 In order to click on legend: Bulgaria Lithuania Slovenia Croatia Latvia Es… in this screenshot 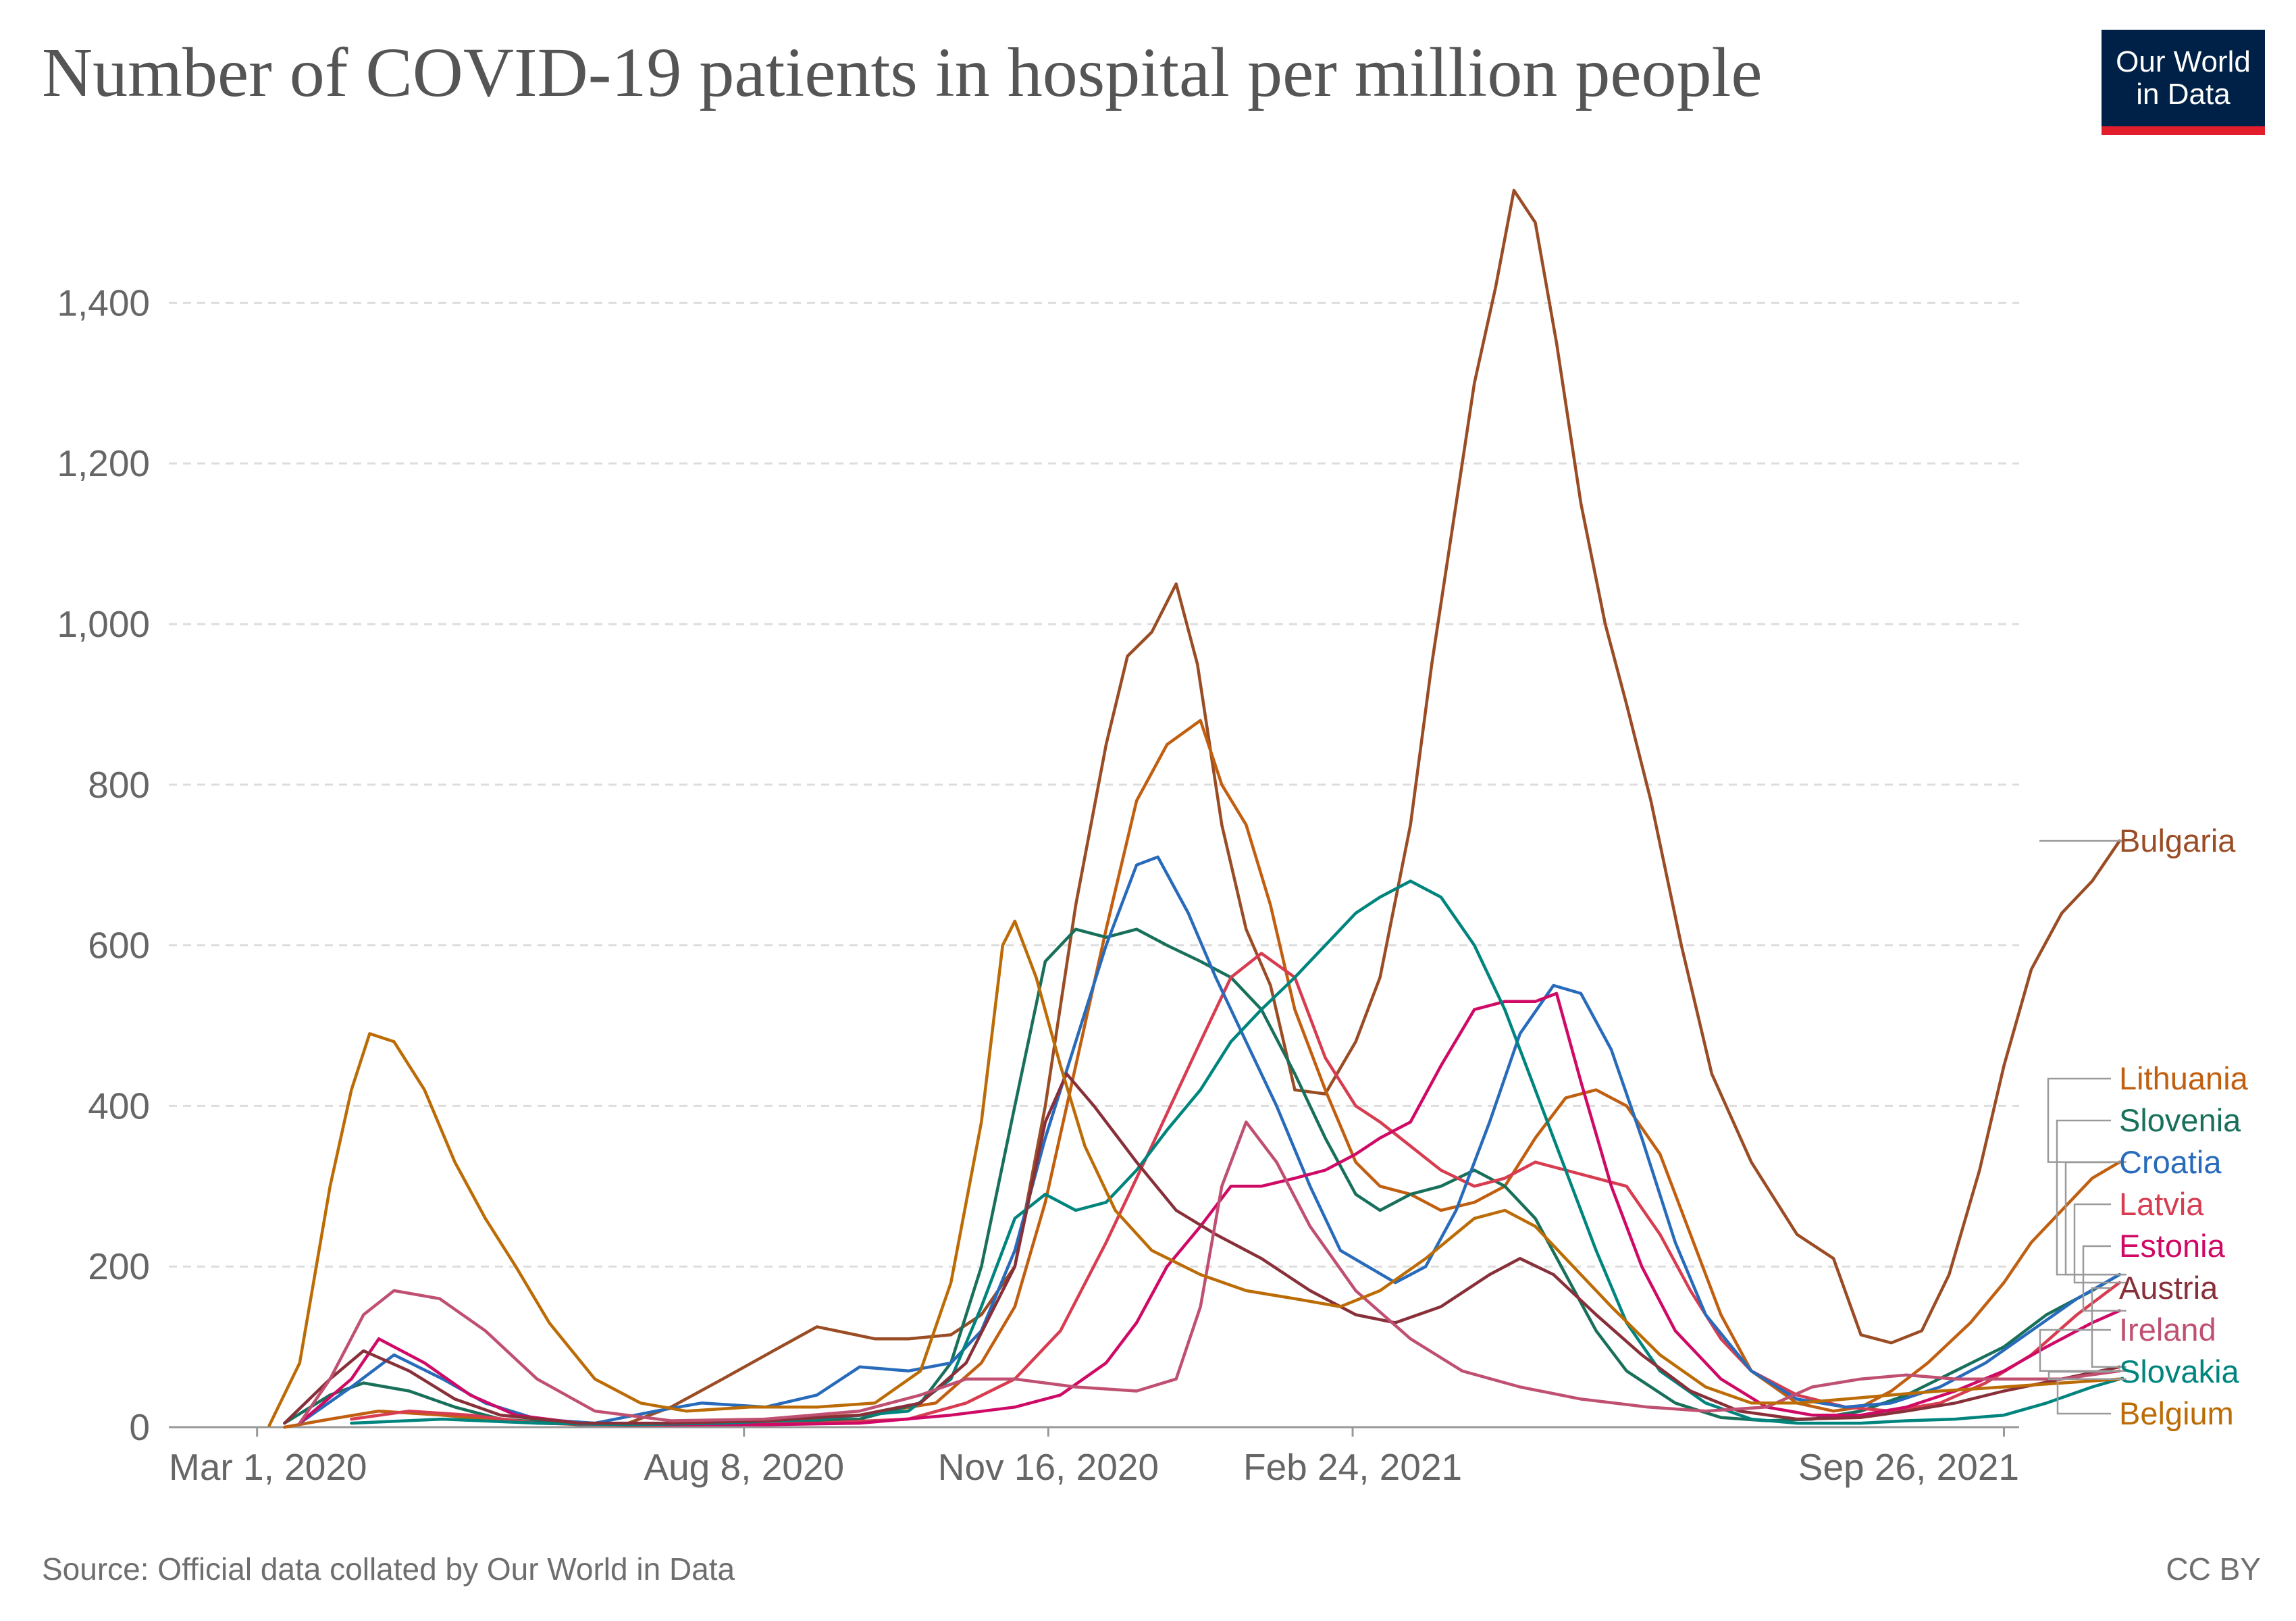, I will do `click(2144, 1127)`.